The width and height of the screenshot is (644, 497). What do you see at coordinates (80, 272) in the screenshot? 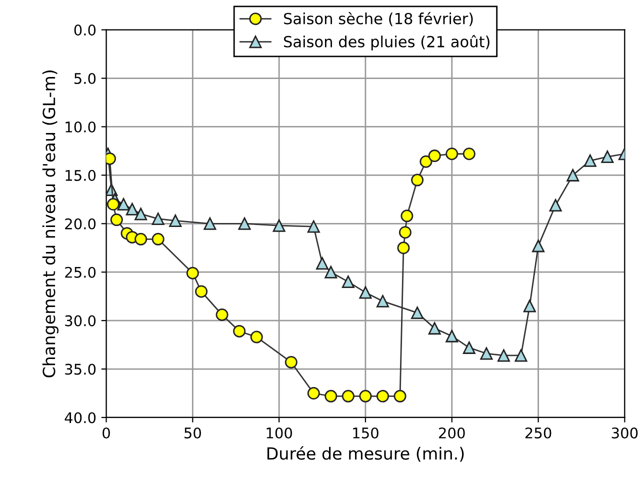
I see `y-tick-label: 25.0` at bounding box center [80, 272].